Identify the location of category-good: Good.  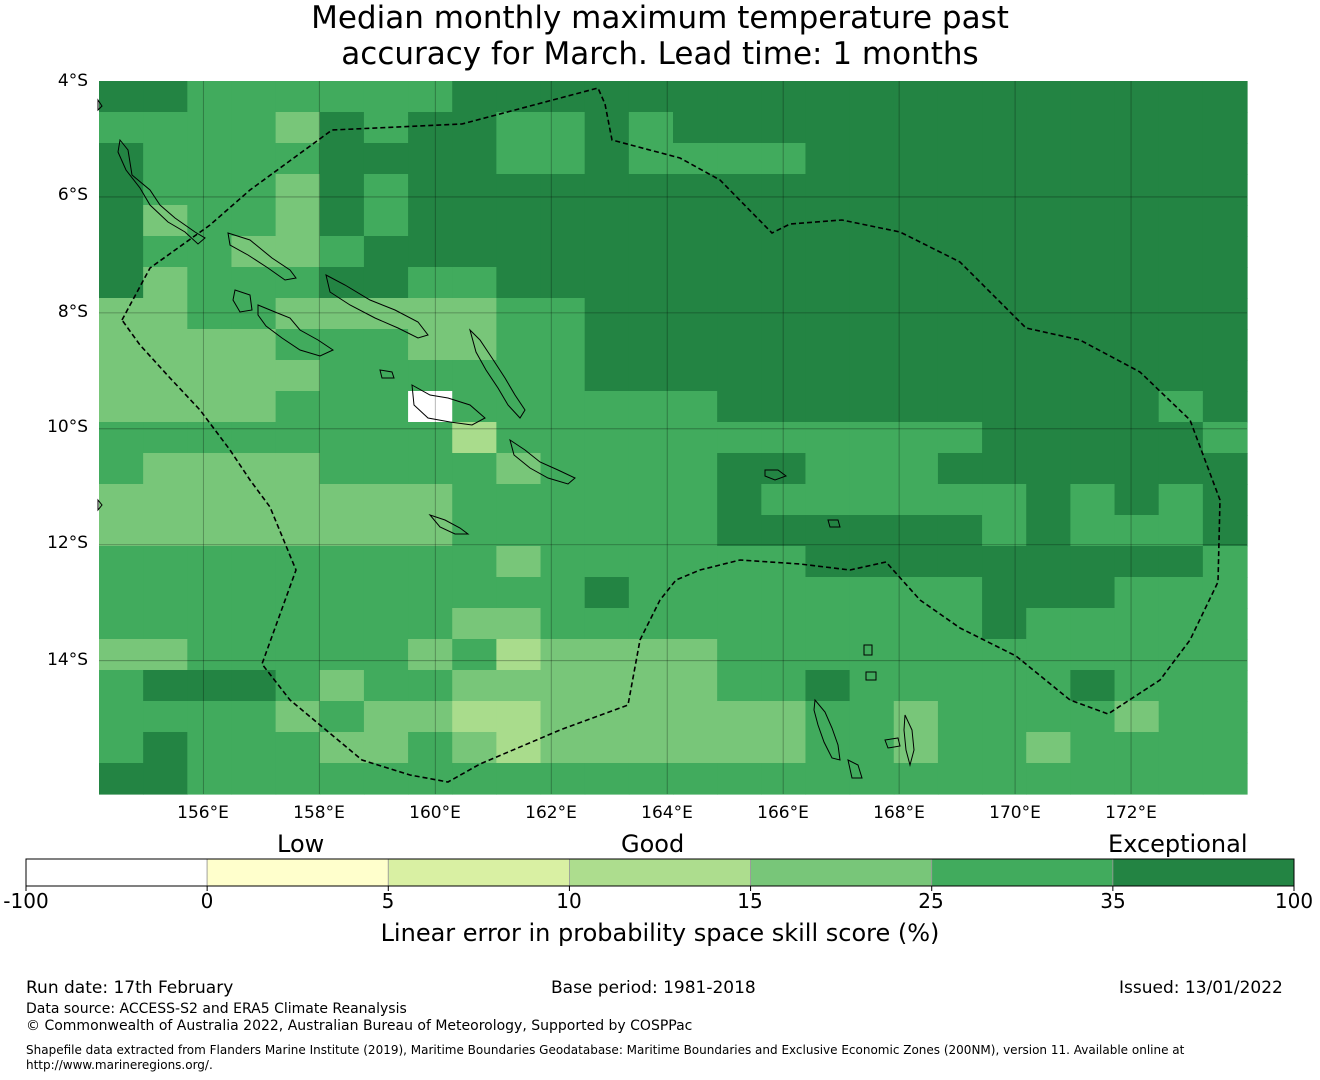
(653, 844).